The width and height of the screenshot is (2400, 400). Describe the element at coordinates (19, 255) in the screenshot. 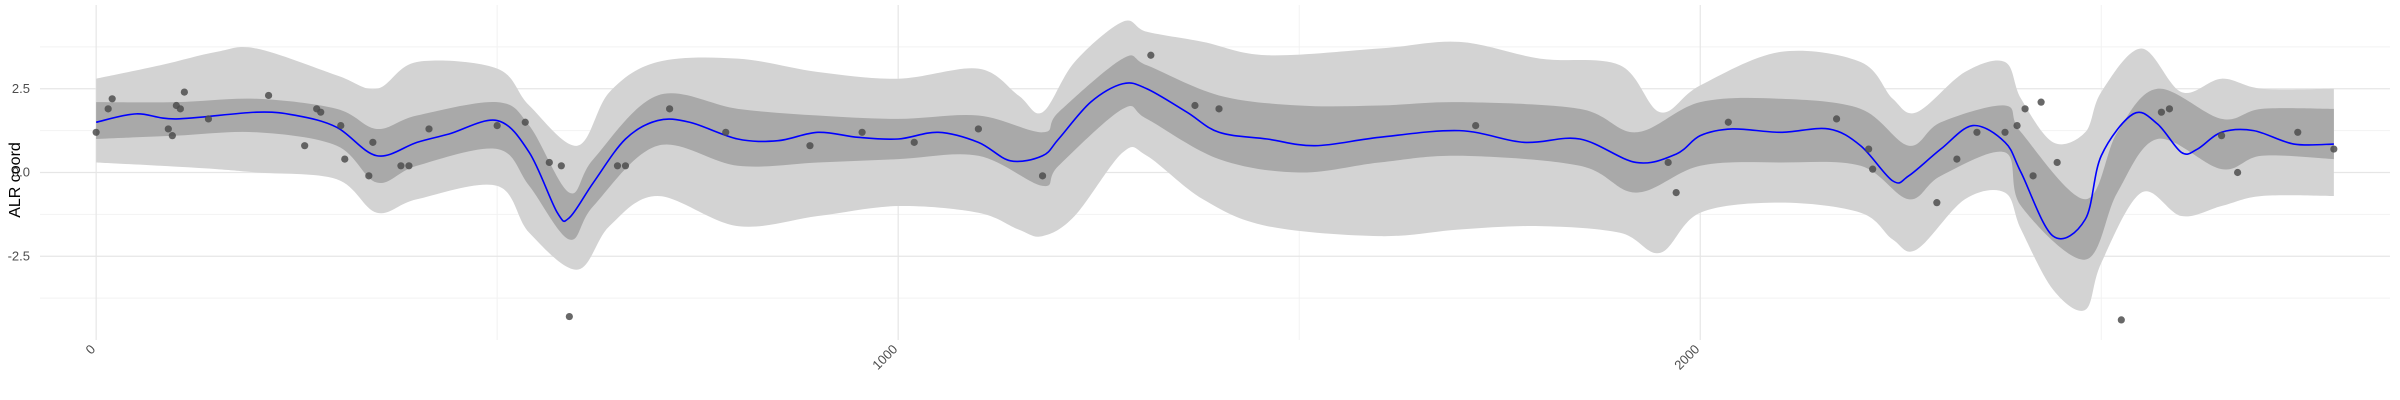

I see `y-tick-label: -2.5` at that location.